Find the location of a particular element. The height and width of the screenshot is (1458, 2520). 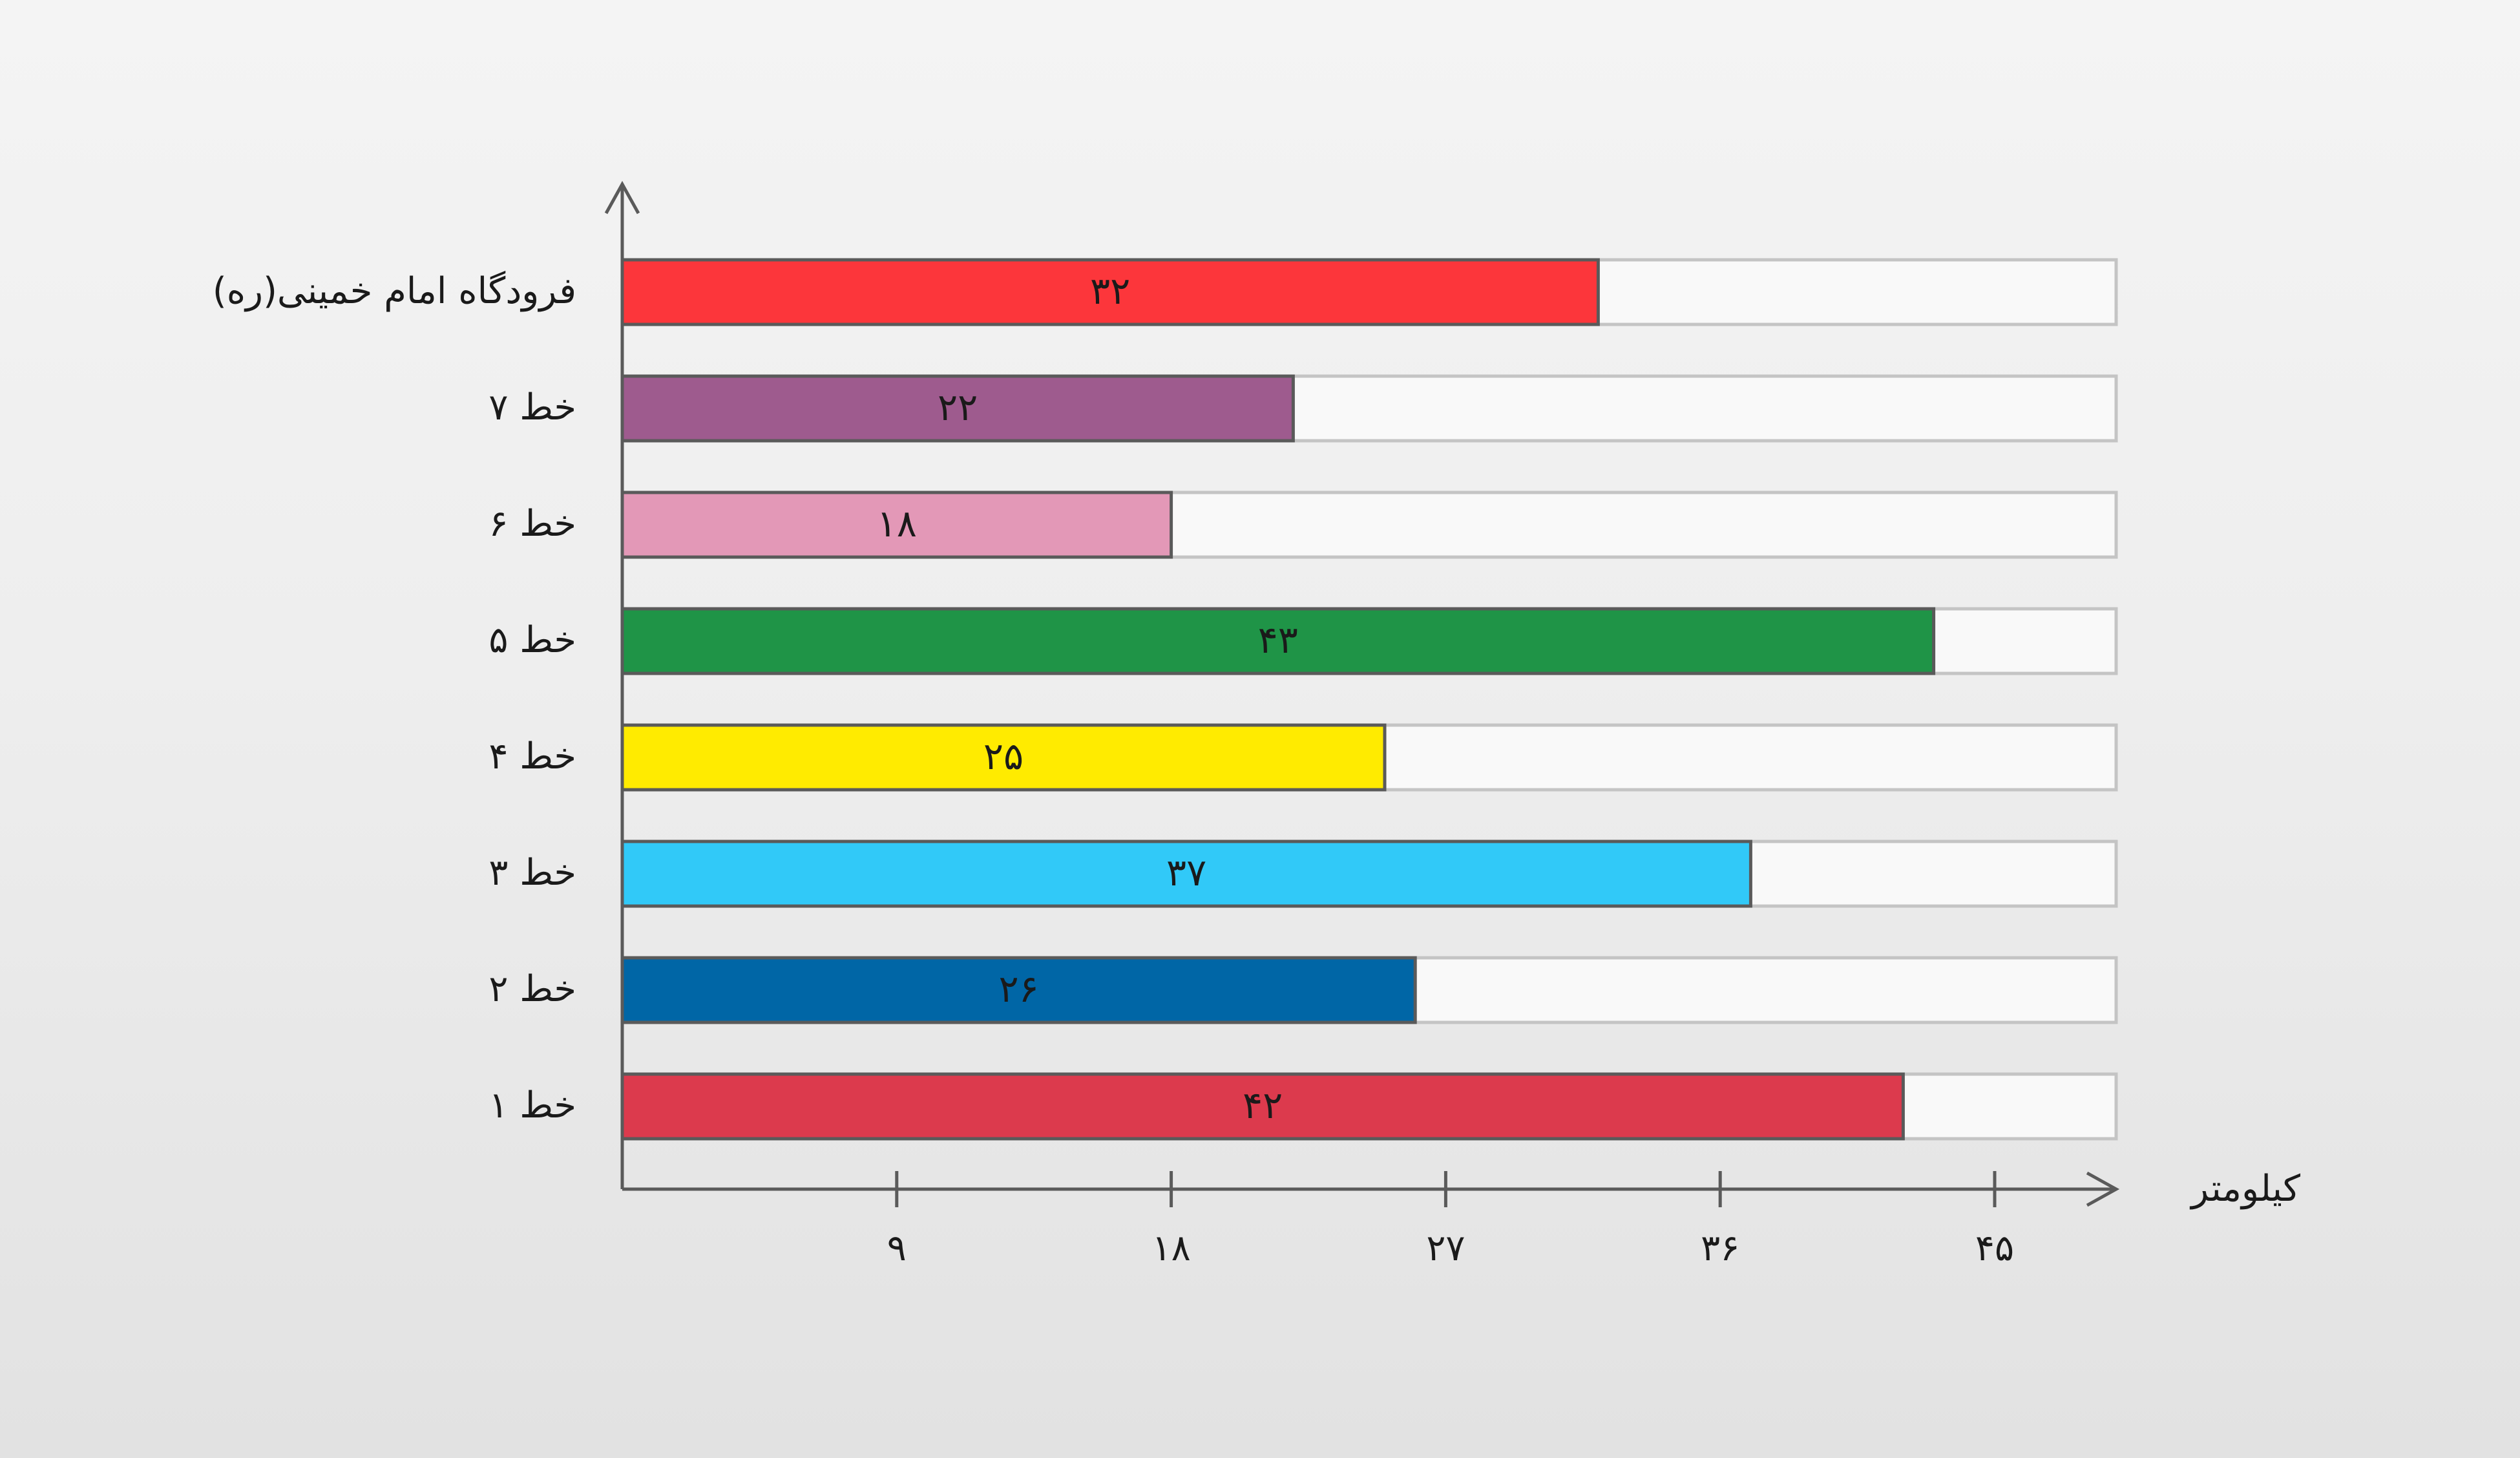

value-labels: ۳۲ ۲۲ ۱۸ ۴۳ ۲۵ ۳۷ ۲۶ ۴۲ is located at coordinates (1088, 698).